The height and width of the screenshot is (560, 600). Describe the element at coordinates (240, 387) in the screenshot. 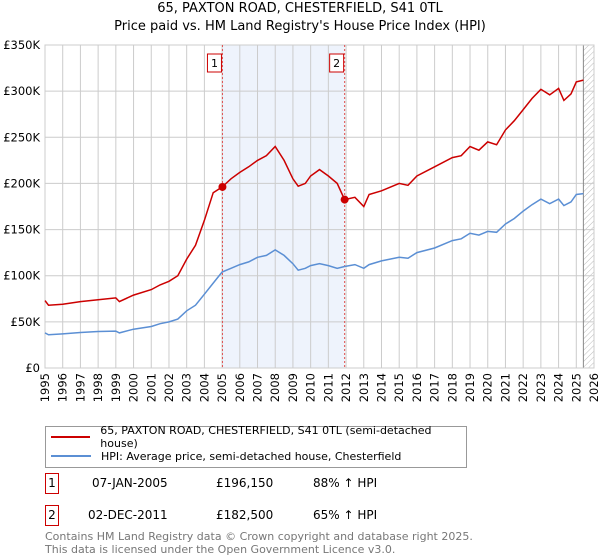

I see `x-tick-label: 2006` at that location.